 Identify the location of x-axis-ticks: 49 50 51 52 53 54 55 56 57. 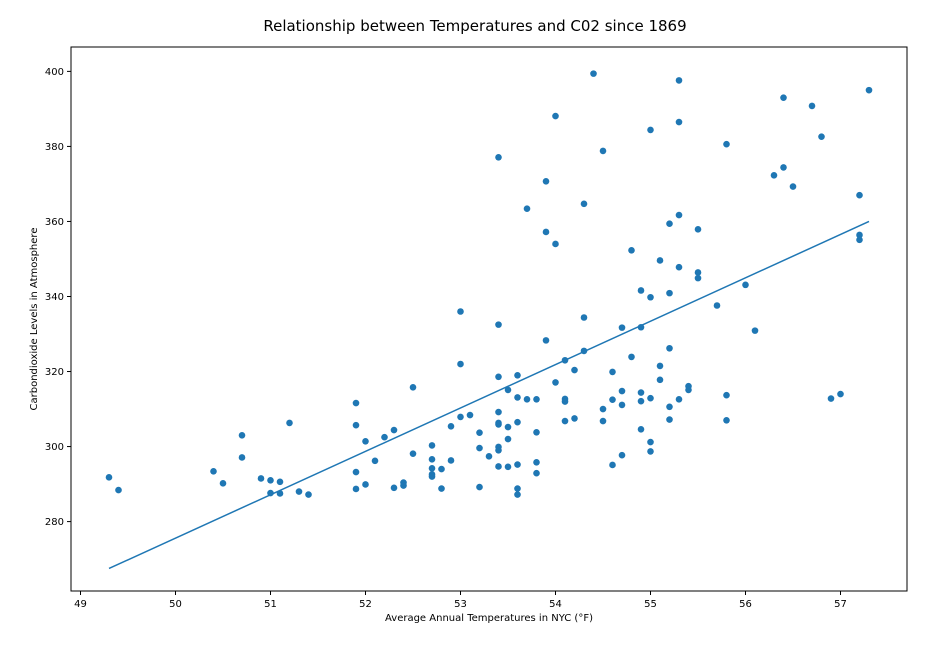
(460, 600).